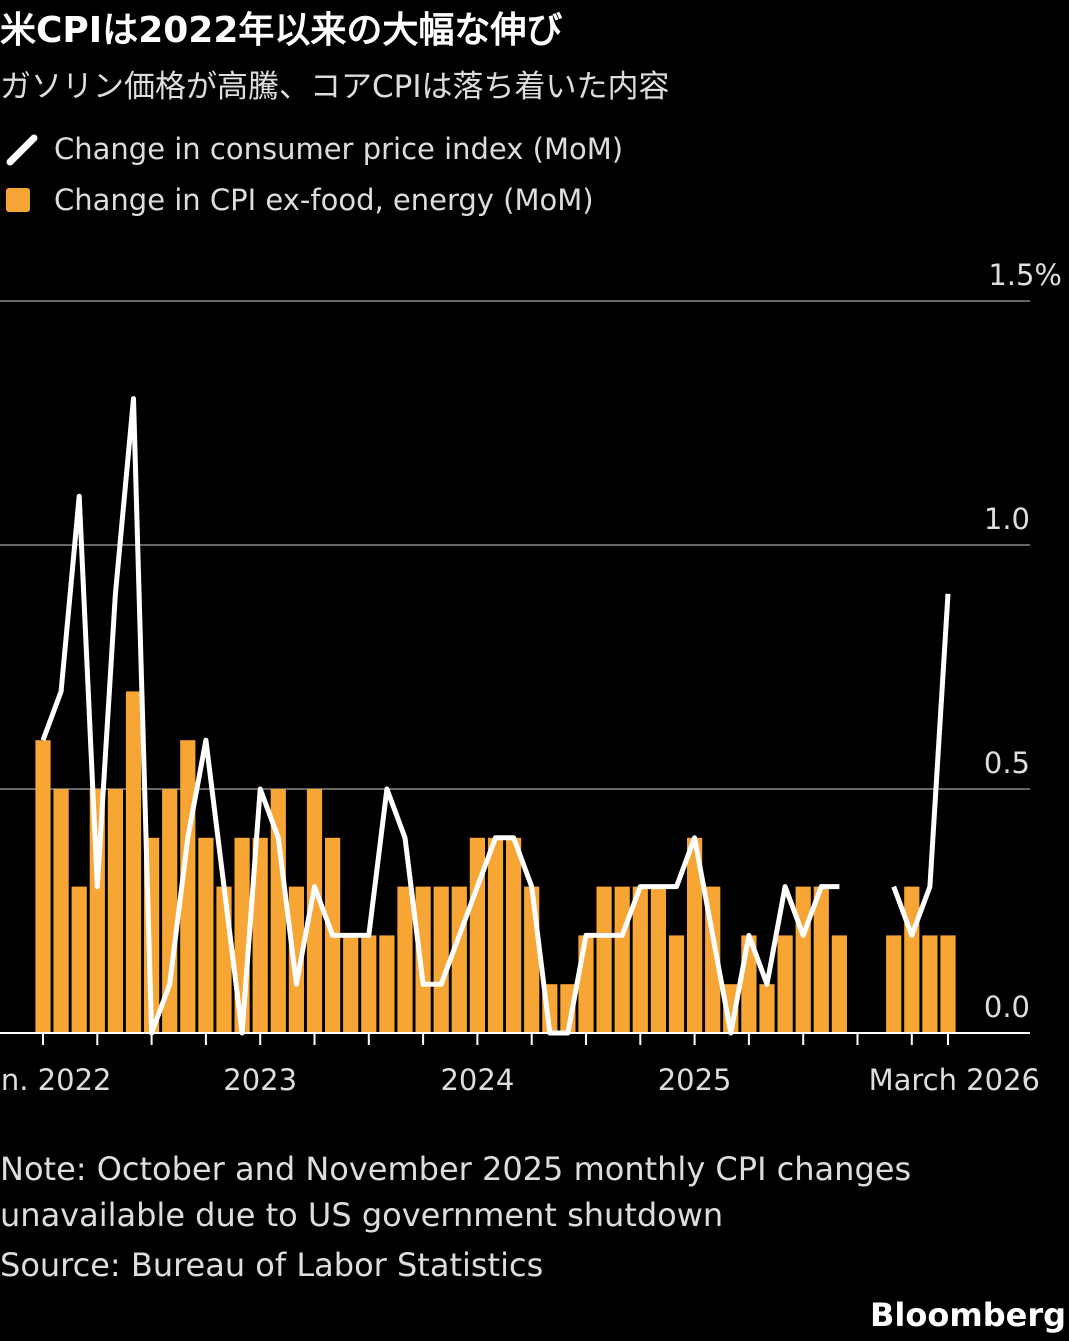  I want to click on chart-title: 米CPIは2022年以来の大幅な伸び, so click(281, 30).